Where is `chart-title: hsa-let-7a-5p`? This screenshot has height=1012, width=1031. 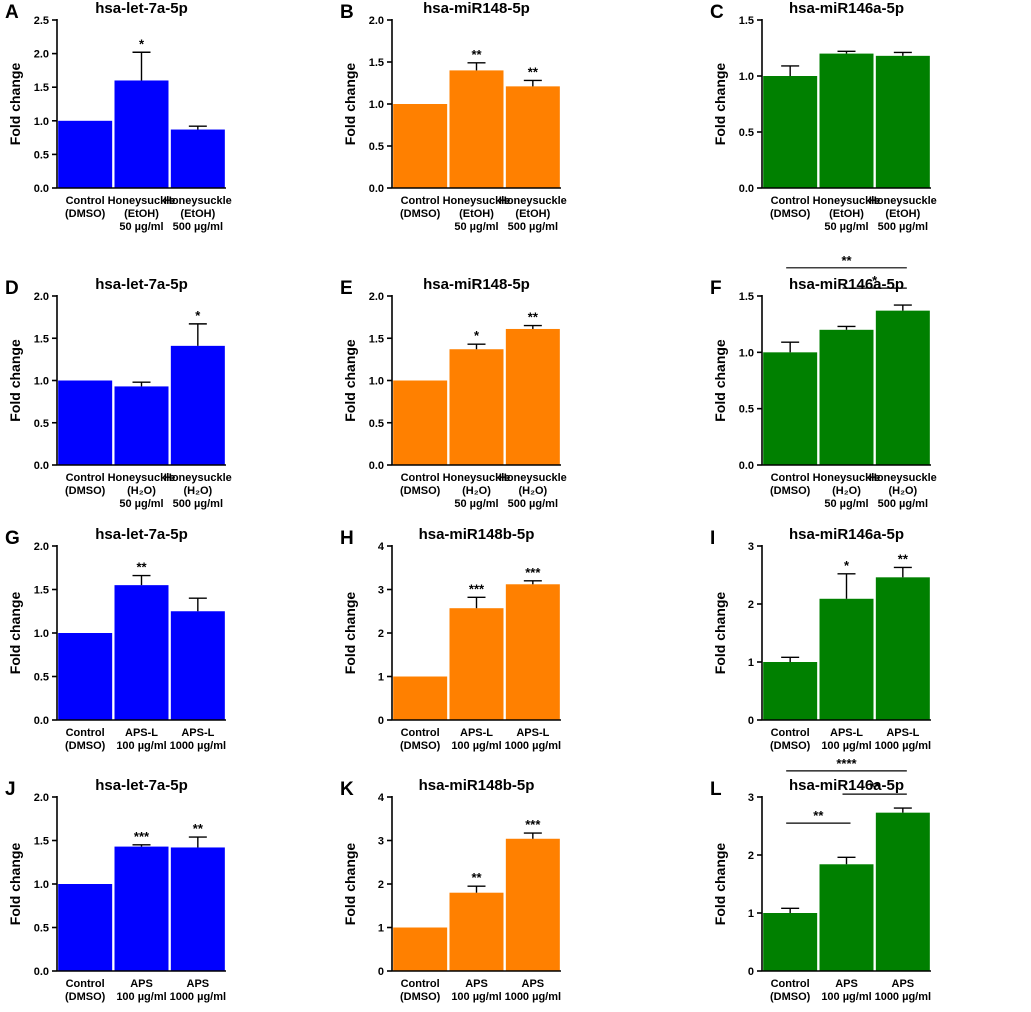 chart-title: hsa-let-7a-5p is located at coordinates (141, 8).